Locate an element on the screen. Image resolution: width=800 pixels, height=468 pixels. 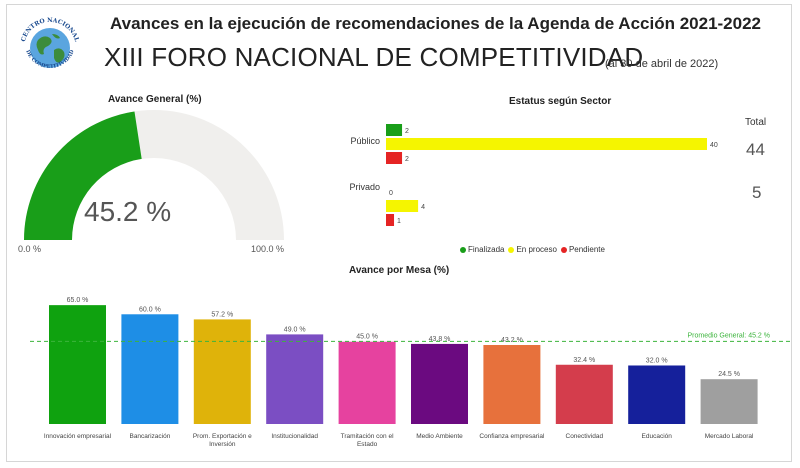
mesa-category-label: Institucionalidad is located at coordinates (294, 436).